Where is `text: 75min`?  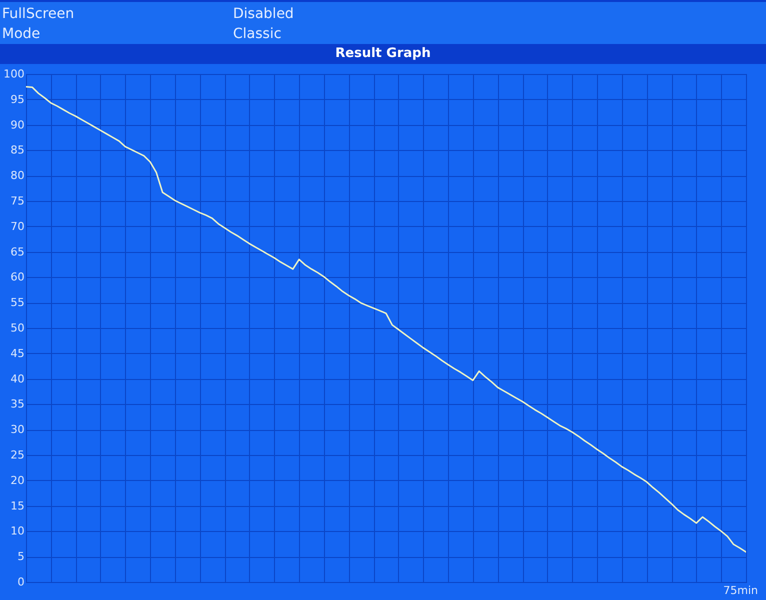
text: 75min is located at coordinates (740, 591).